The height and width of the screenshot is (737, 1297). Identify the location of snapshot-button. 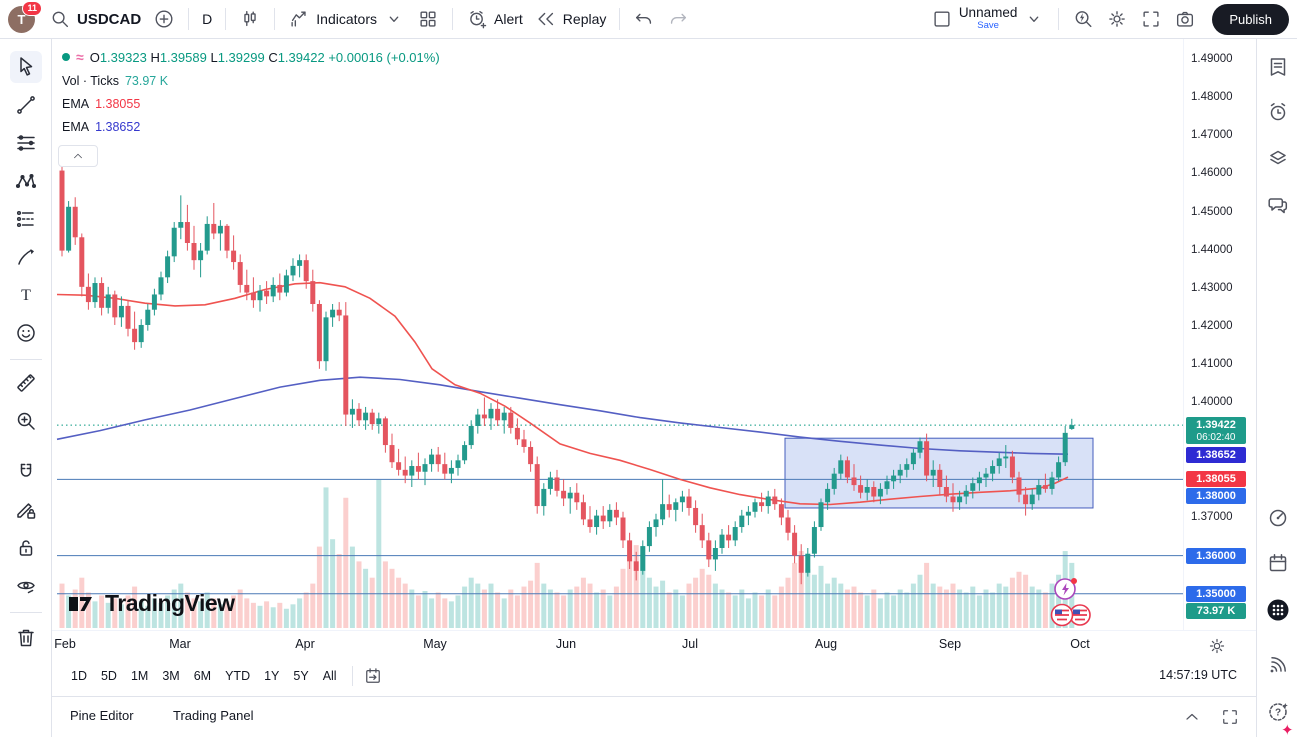
(1185, 19).